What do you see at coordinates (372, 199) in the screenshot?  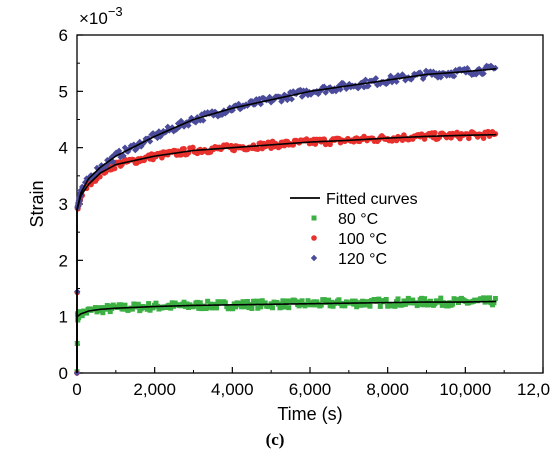 I see `legend-fit-label: Fitted curves` at bounding box center [372, 199].